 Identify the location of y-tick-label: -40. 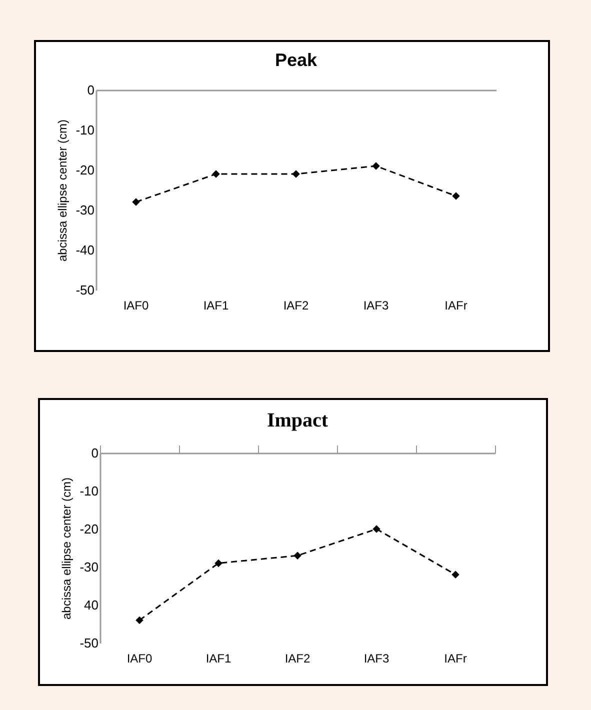
(85, 250).